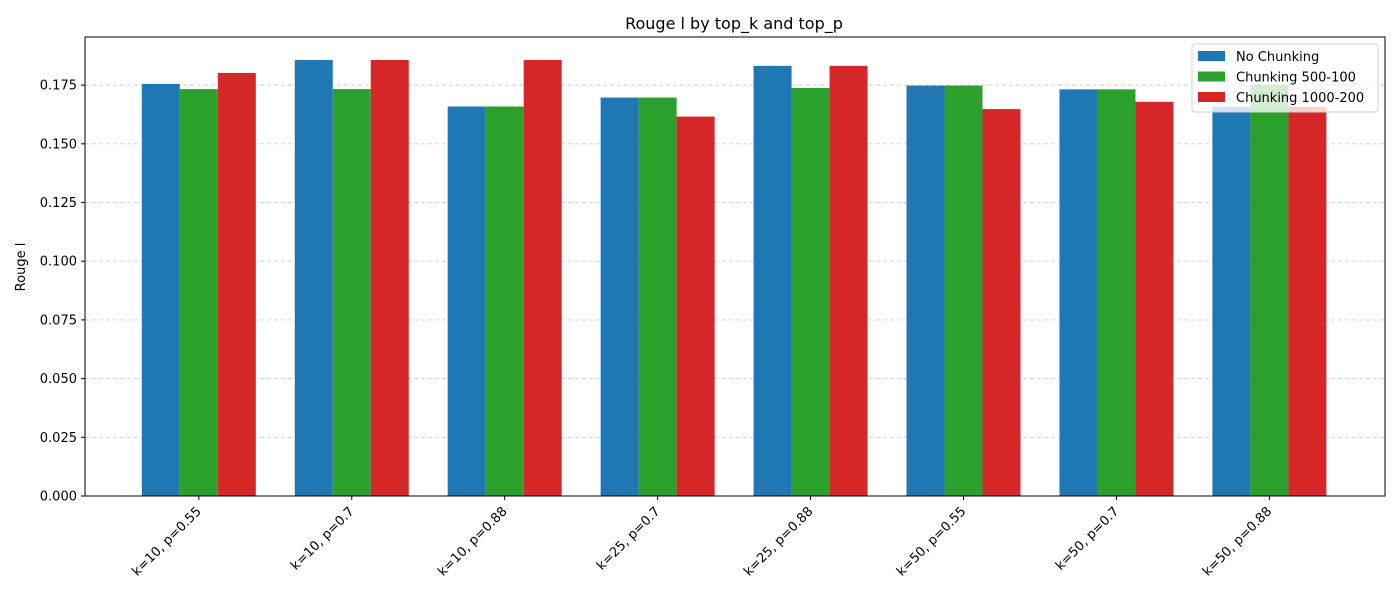  Describe the element at coordinates (58, 203) in the screenshot. I see `y-tick-label: 0.125` at that location.